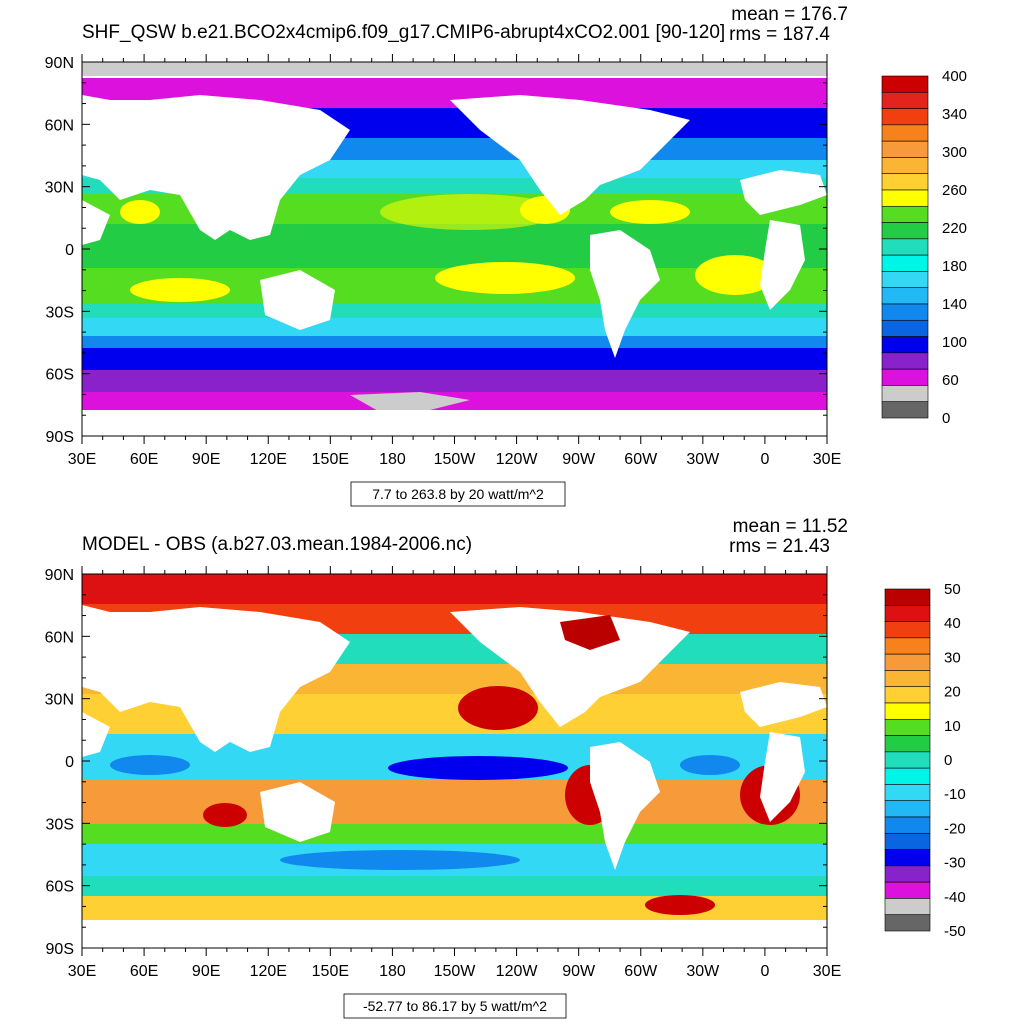 This screenshot has width=1024, height=1024. I want to click on colorbar-label: 10, so click(952, 726).